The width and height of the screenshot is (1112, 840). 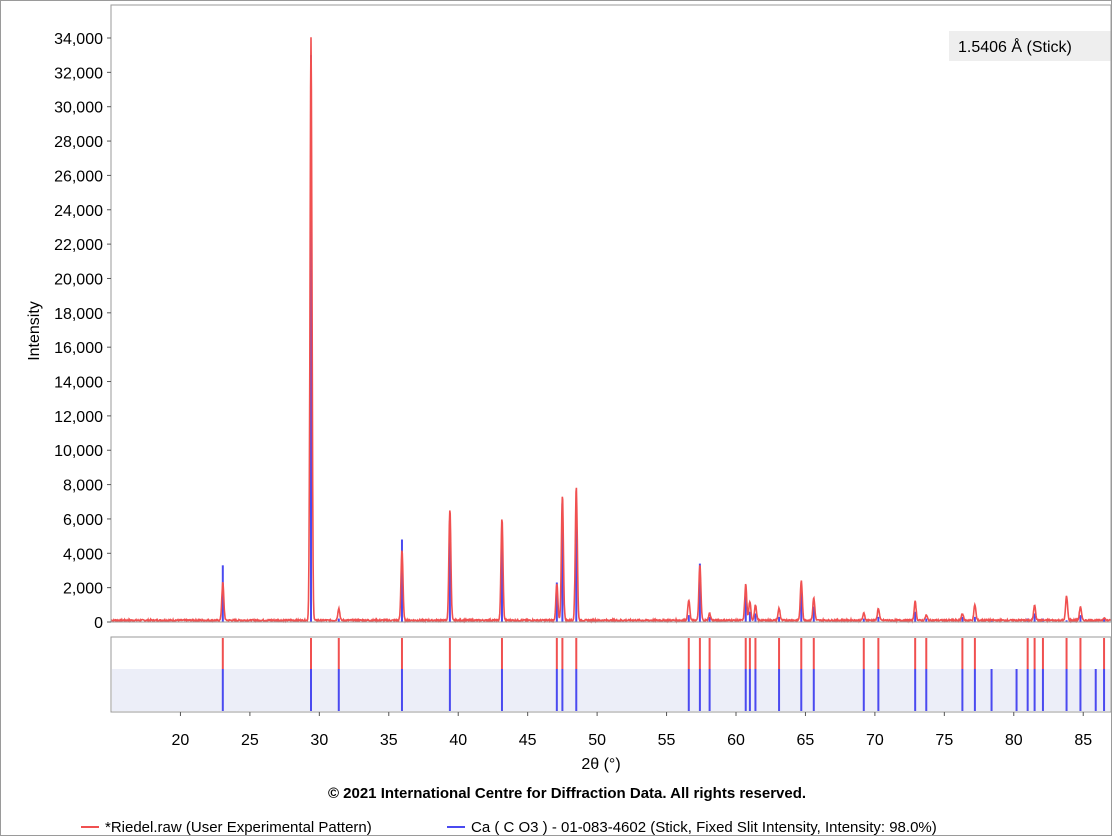 What do you see at coordinates (389, 740) in the screenshot?
I see `x-tick-label: 35` at bounding box center [389, 740].